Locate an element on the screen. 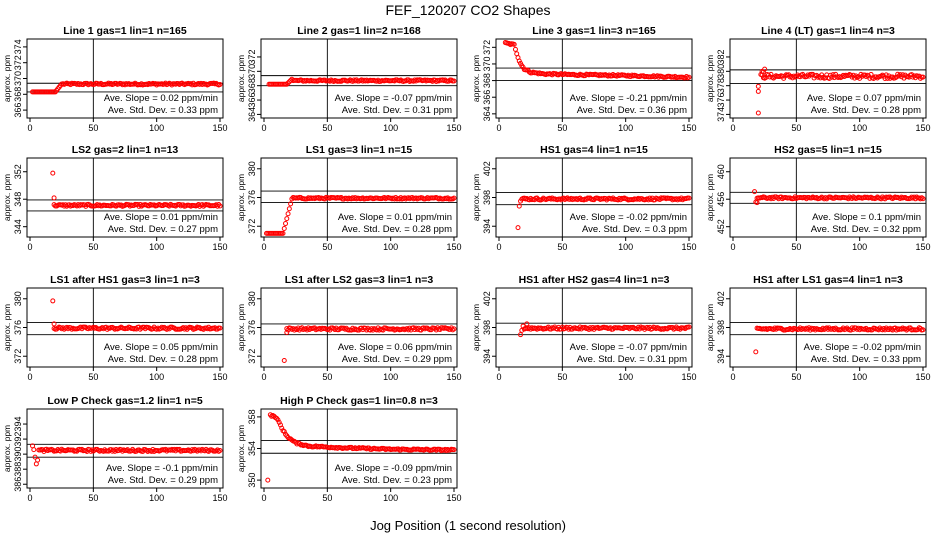 This screenshot has width=936, height=540. panel-title: LS2 gas=2 lin=1 n=13 is located at coordinates (125, 150).